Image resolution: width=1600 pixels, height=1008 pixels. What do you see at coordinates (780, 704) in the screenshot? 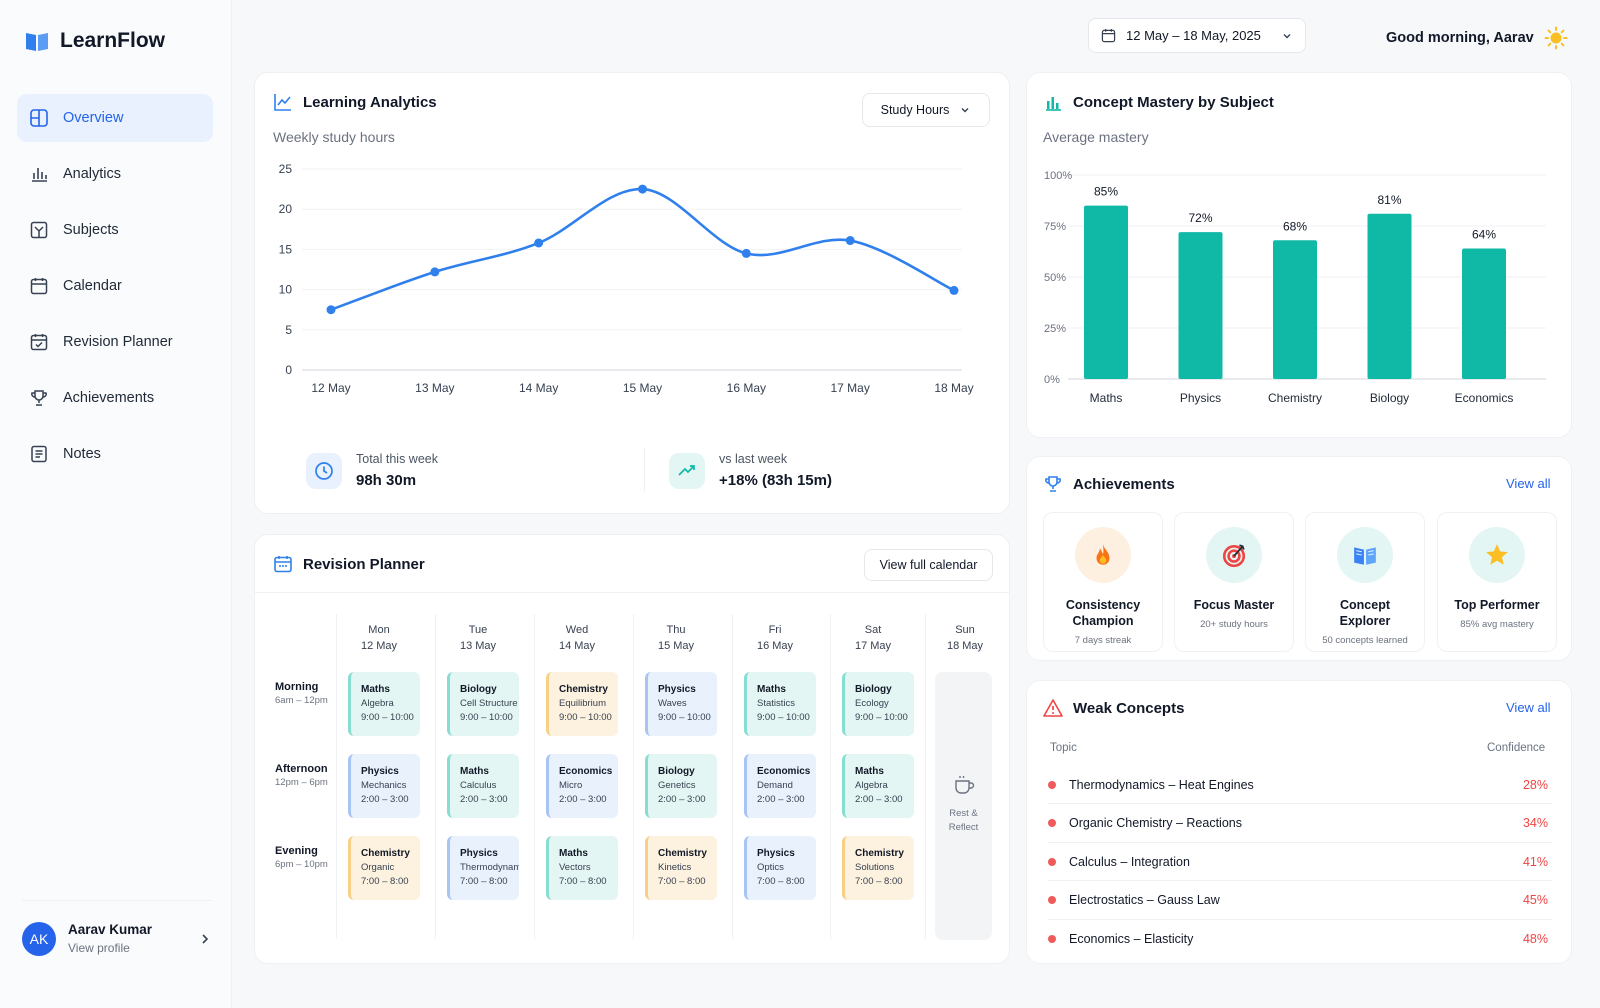
I see `planner-event: Maths Statistics 9:00 – 10:00` at bounding box center [780, 704].